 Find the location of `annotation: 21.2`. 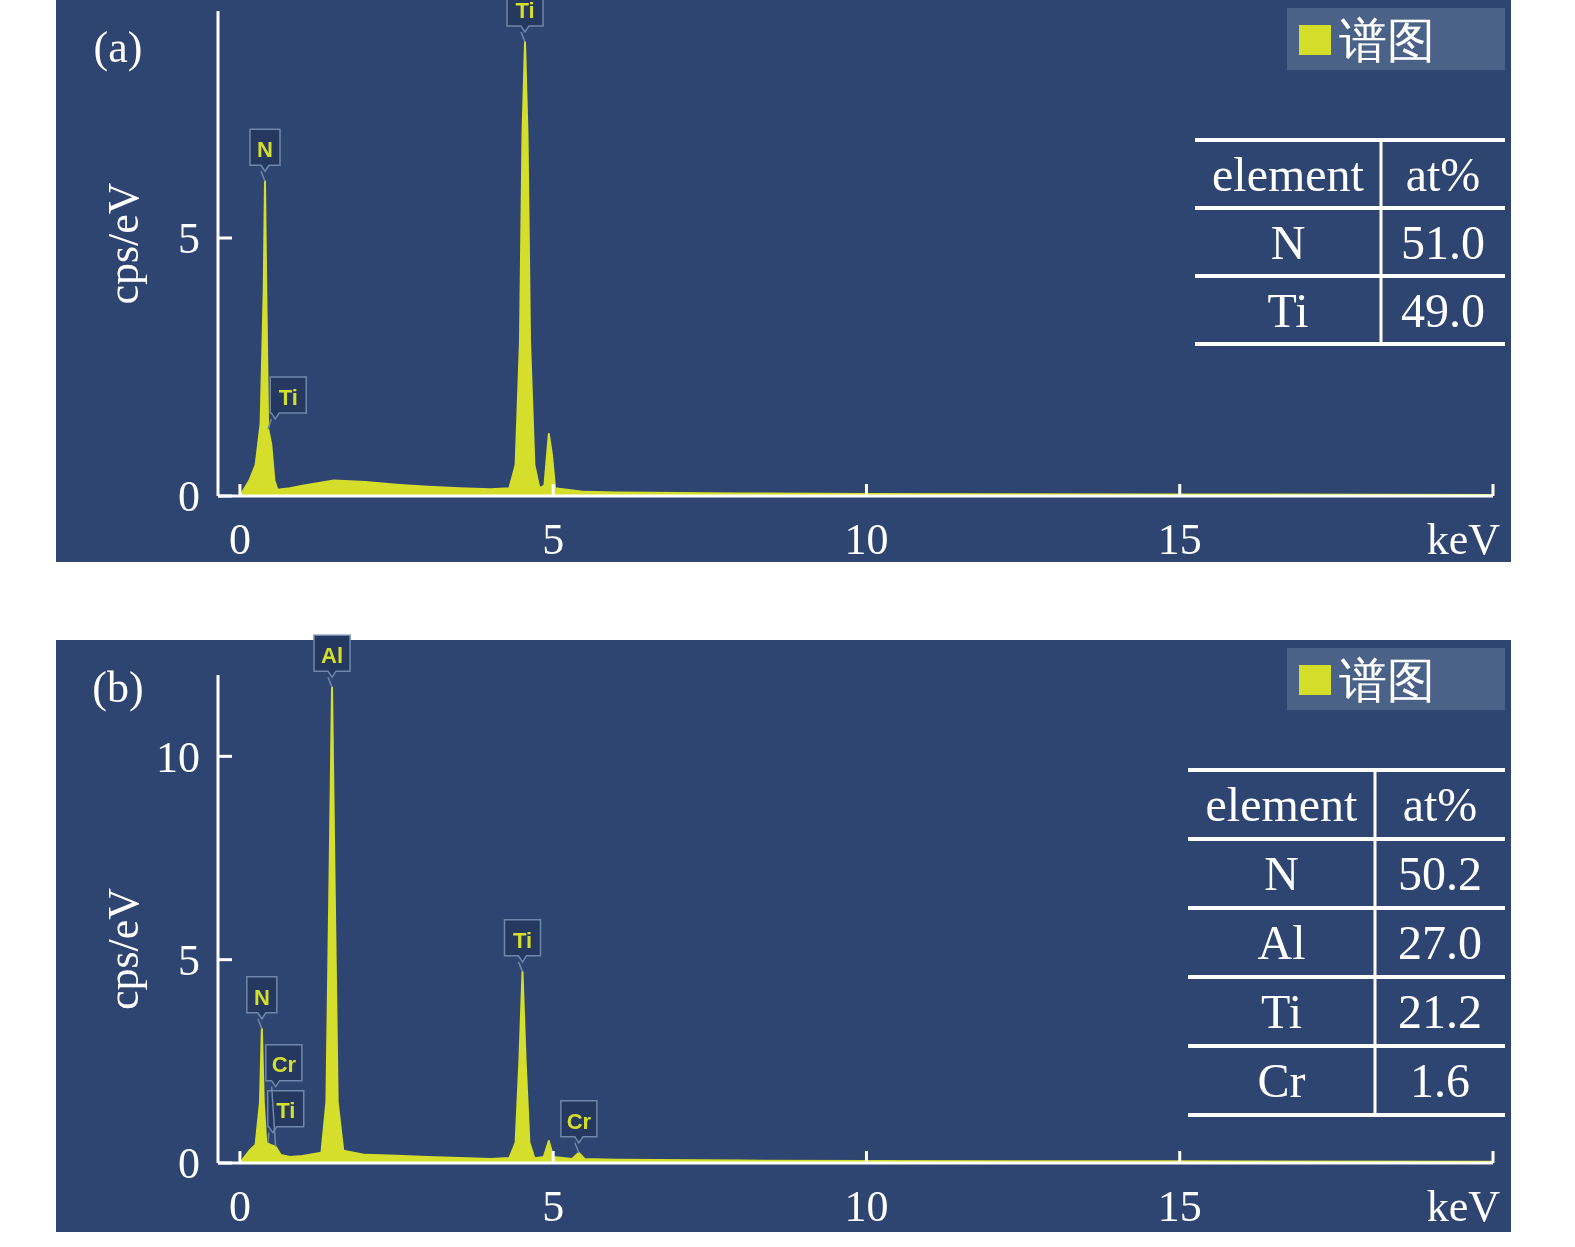

annotation: 21.2 is located at coordinates (1440, 1012).